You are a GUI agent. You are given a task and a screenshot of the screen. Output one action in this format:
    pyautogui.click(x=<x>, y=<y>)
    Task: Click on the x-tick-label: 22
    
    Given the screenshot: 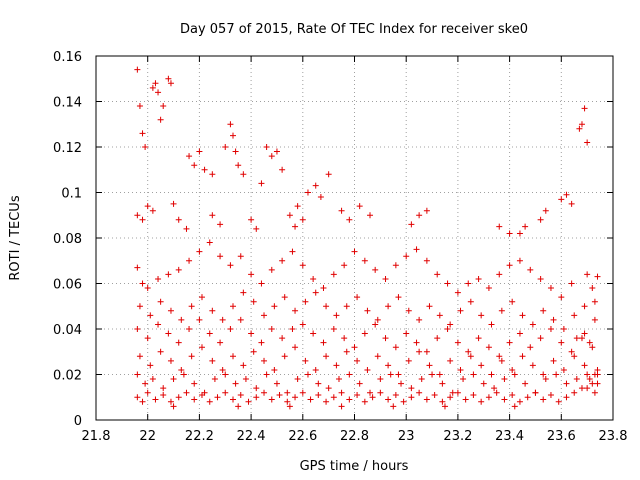 What is the action you would take?
    pyautogui.click(x=147, y=436)
    